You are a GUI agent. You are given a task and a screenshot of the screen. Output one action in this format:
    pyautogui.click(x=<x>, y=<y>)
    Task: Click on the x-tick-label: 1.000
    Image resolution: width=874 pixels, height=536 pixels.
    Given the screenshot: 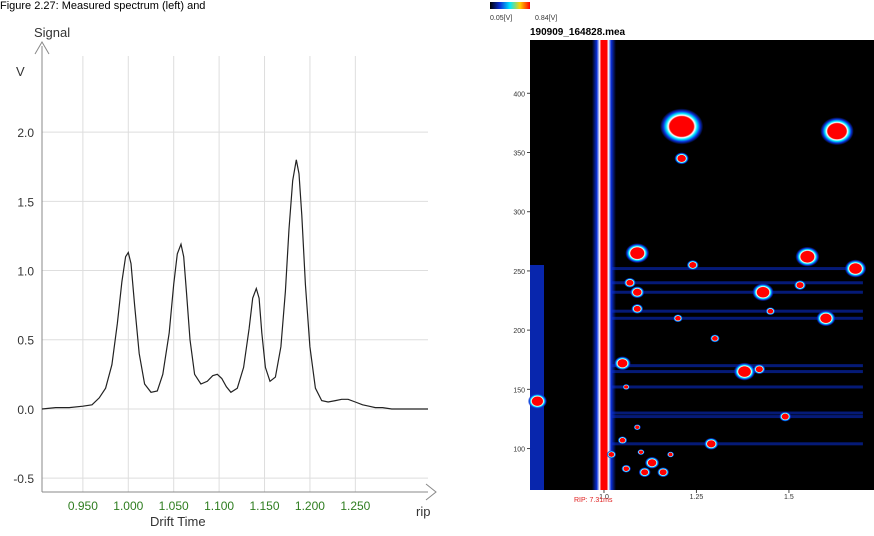 What is the action you would take?
    pyautogui.click(x=128, y=506)
    